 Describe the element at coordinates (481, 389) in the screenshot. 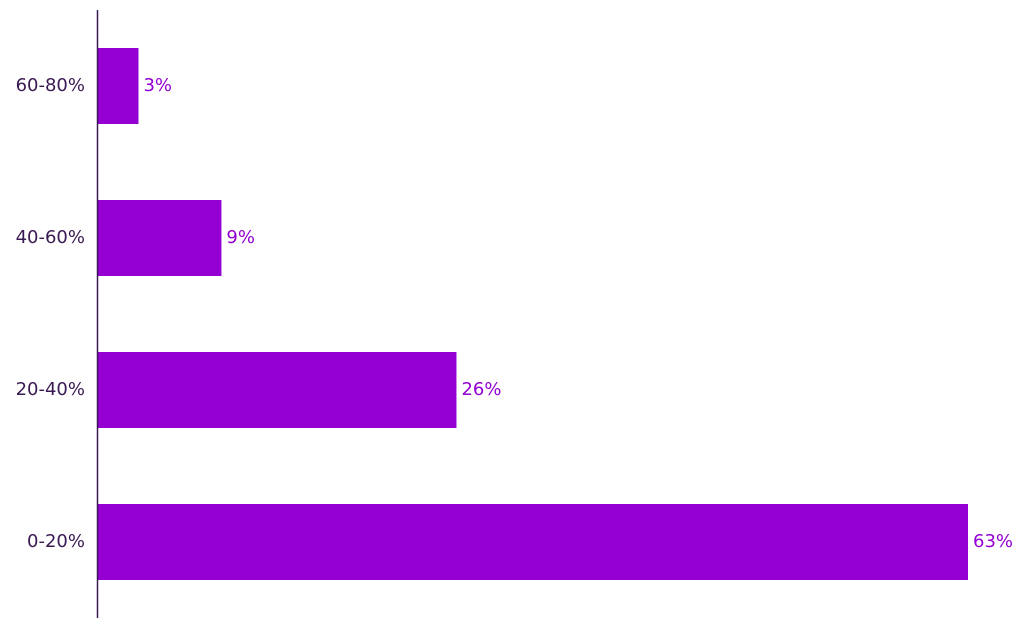

I see `value-label: 26%` at that location.